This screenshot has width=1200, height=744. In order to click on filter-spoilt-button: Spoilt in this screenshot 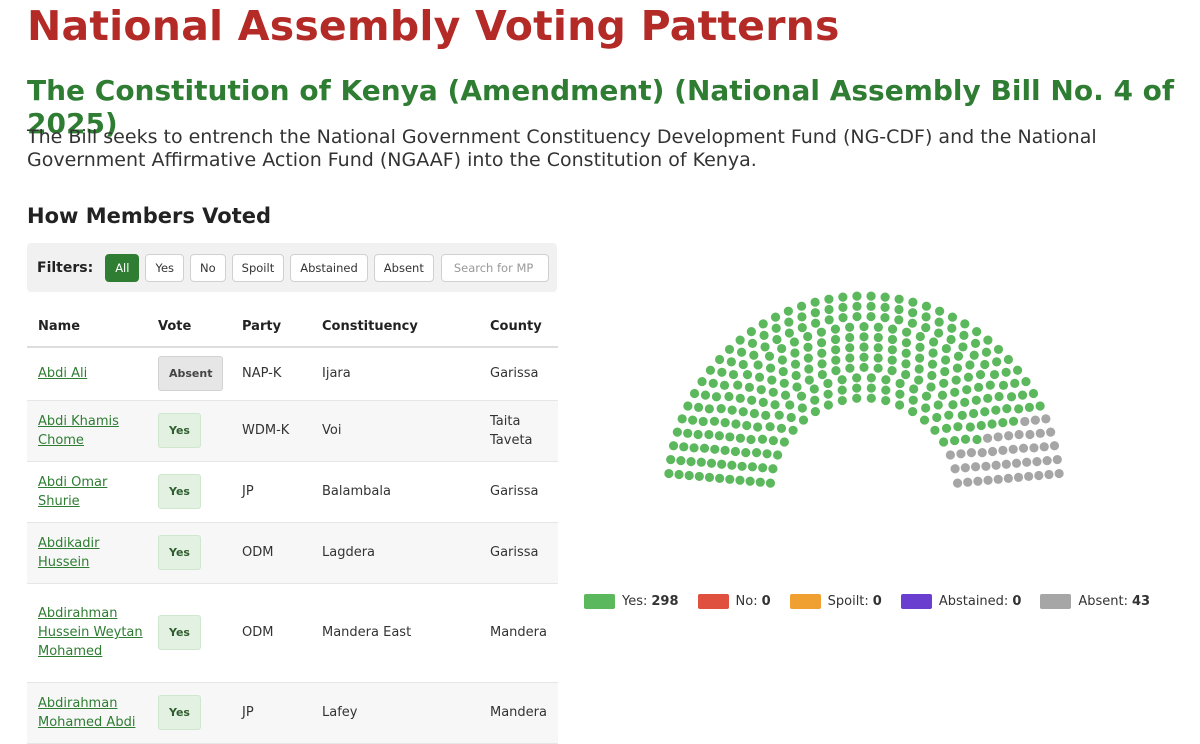, I will do `click(258, 267)`.